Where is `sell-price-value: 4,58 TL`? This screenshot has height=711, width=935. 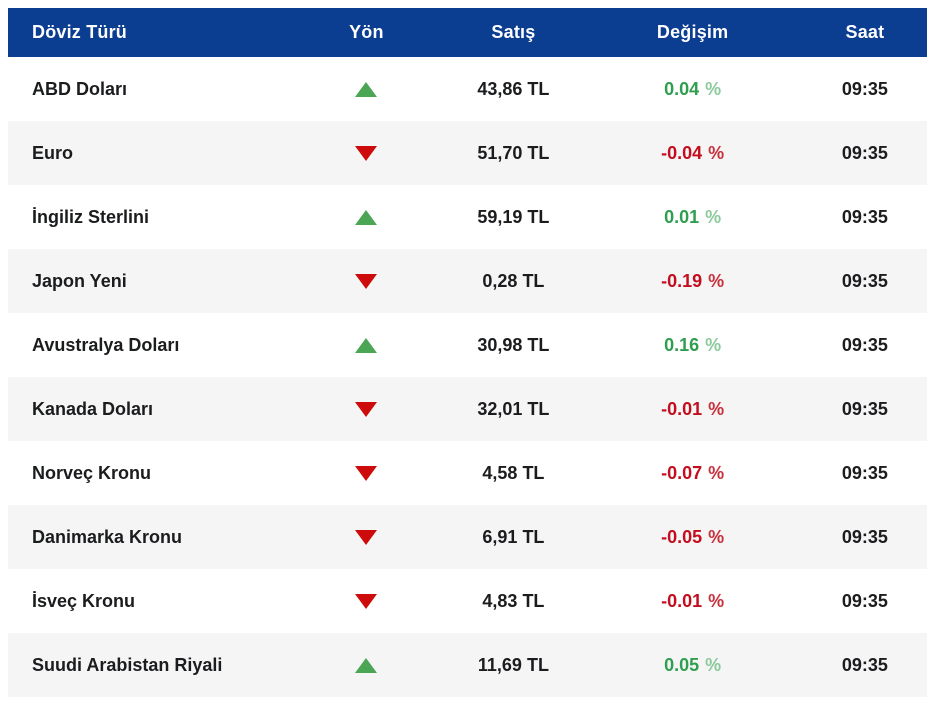 sell-price-value: 4,58 TL is located at coordinates (513, 472).